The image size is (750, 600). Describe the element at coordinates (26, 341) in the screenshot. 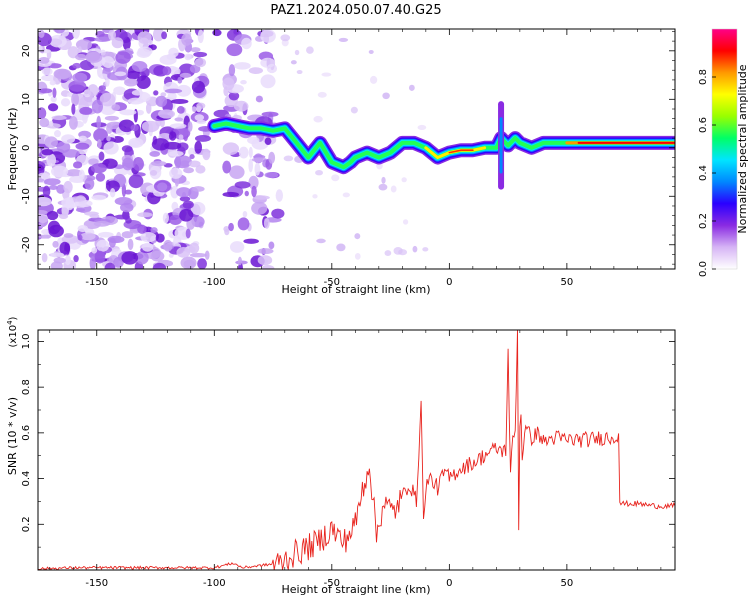

I see `y-tick-label: 1.0` at that location.